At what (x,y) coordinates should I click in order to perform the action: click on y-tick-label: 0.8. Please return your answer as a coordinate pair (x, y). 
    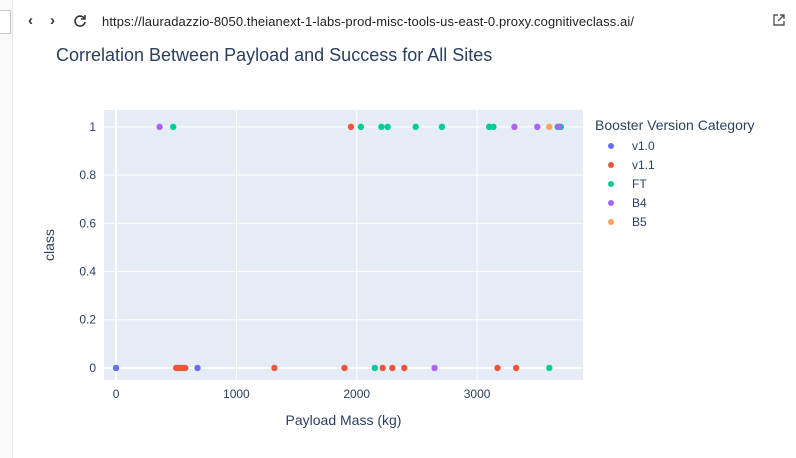
    Looking at the image, I should click on (87, 175).